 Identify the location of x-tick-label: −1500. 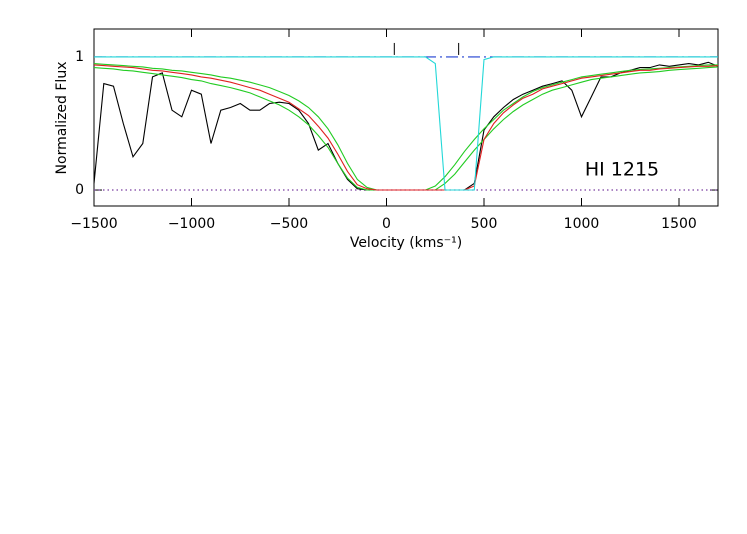
(93, 224).